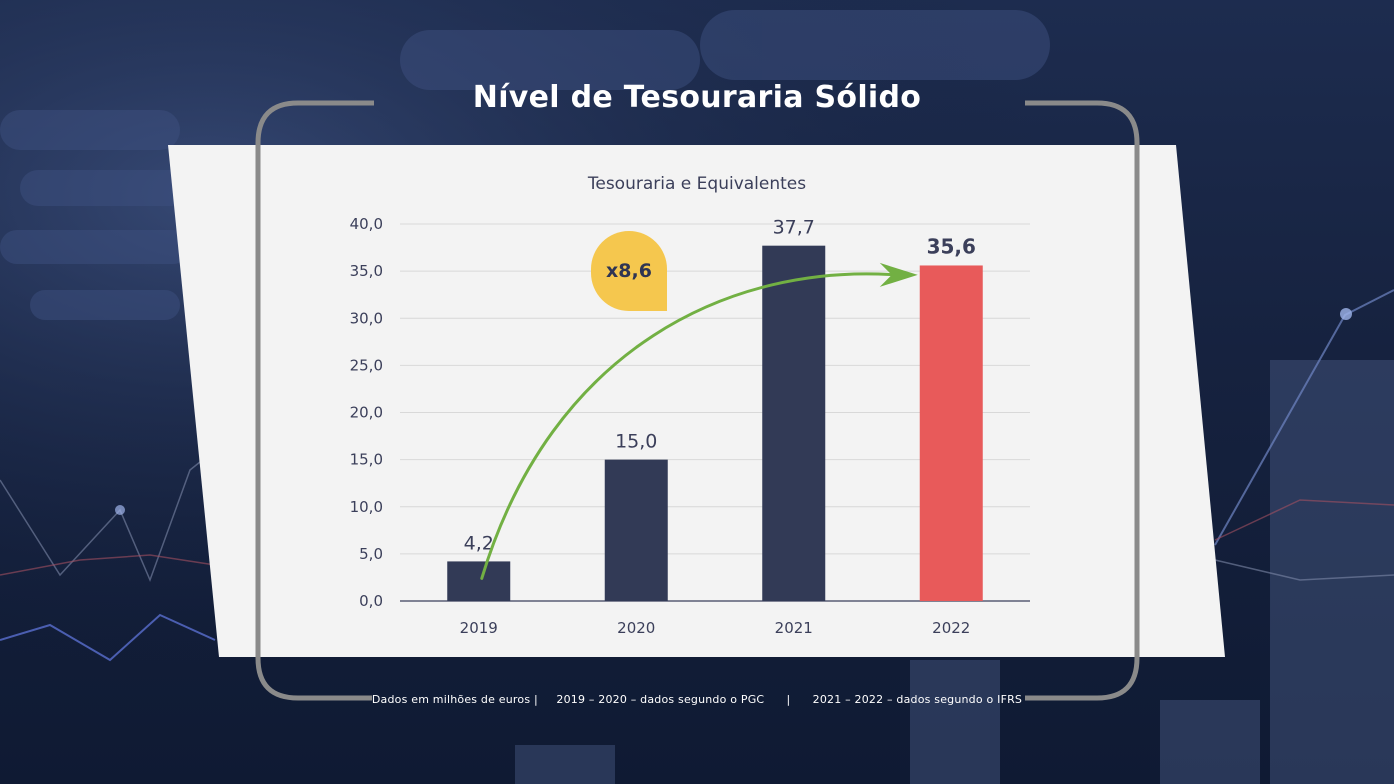 This screenshot has width=1394, height=784. What do you see at coordinates (479, 628) in the screenshot?
I see `x-tick-label: 2019` at bounding box center [479, 628].